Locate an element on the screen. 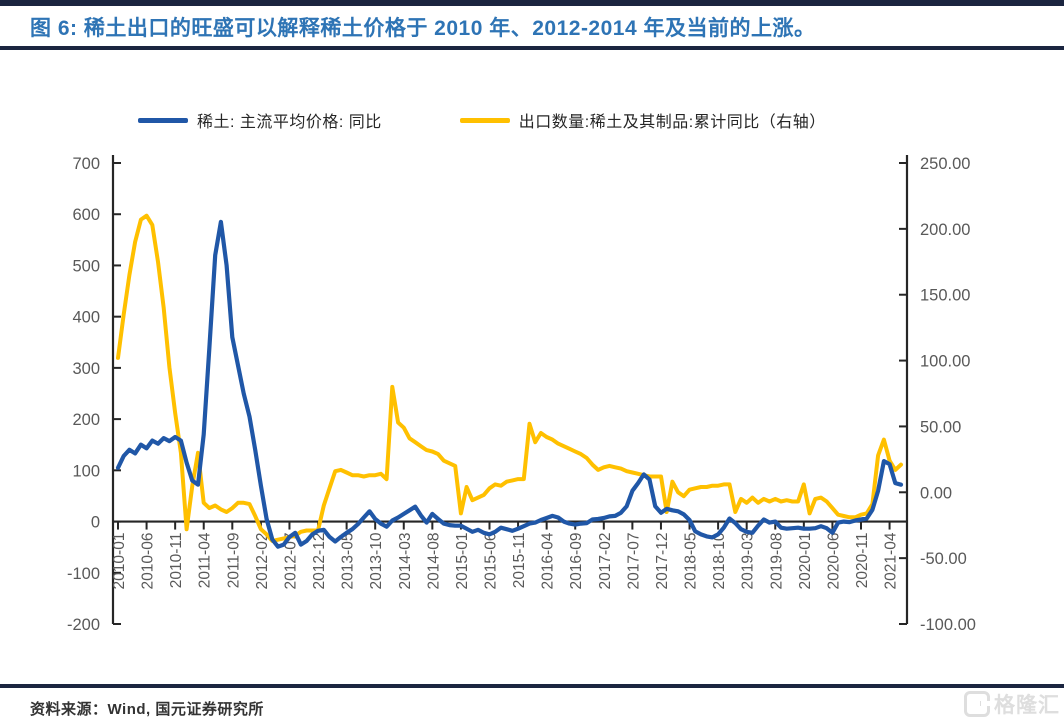  x-tick-label: 2018-10 is located at coordinates (719, 560).